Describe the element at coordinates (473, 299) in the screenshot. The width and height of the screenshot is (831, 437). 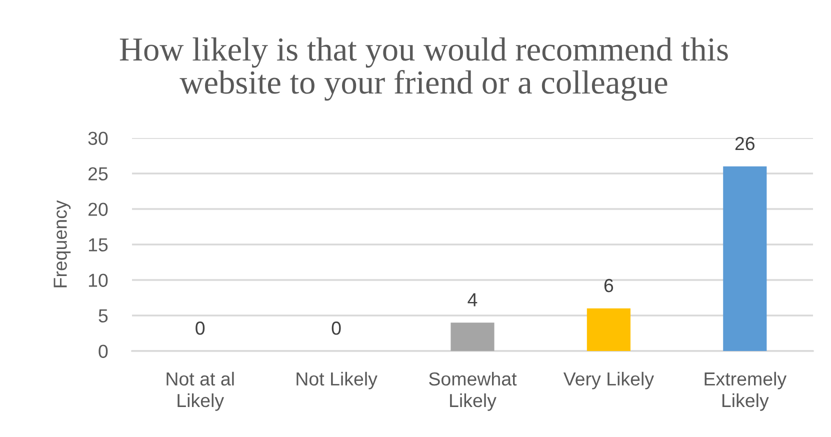
I see `data-label: 4` at that location.